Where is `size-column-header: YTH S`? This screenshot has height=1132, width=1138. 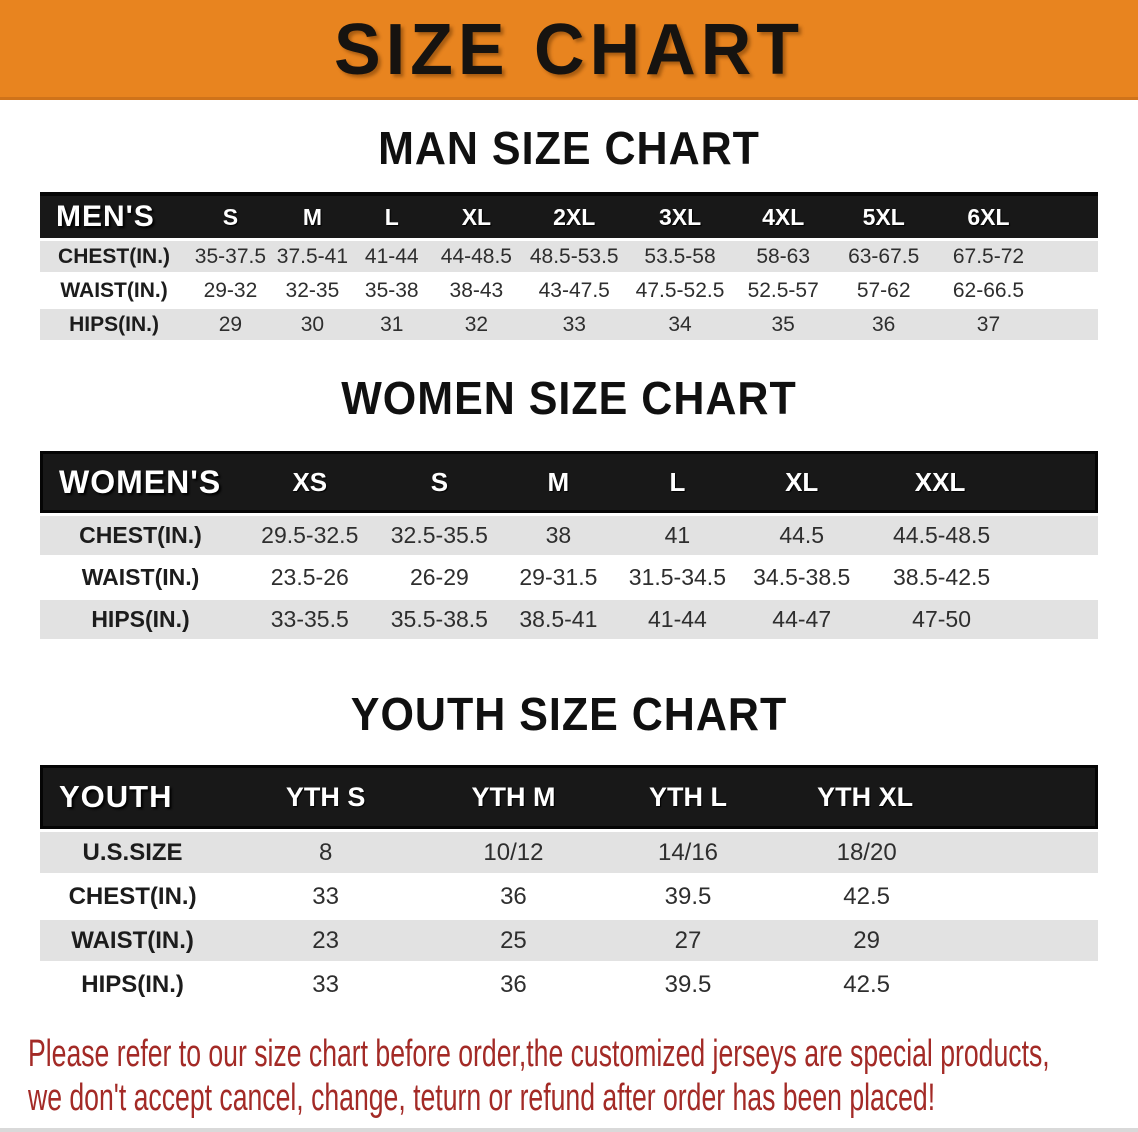 size-column-header: YTH S is located at coordinates (326, 797).